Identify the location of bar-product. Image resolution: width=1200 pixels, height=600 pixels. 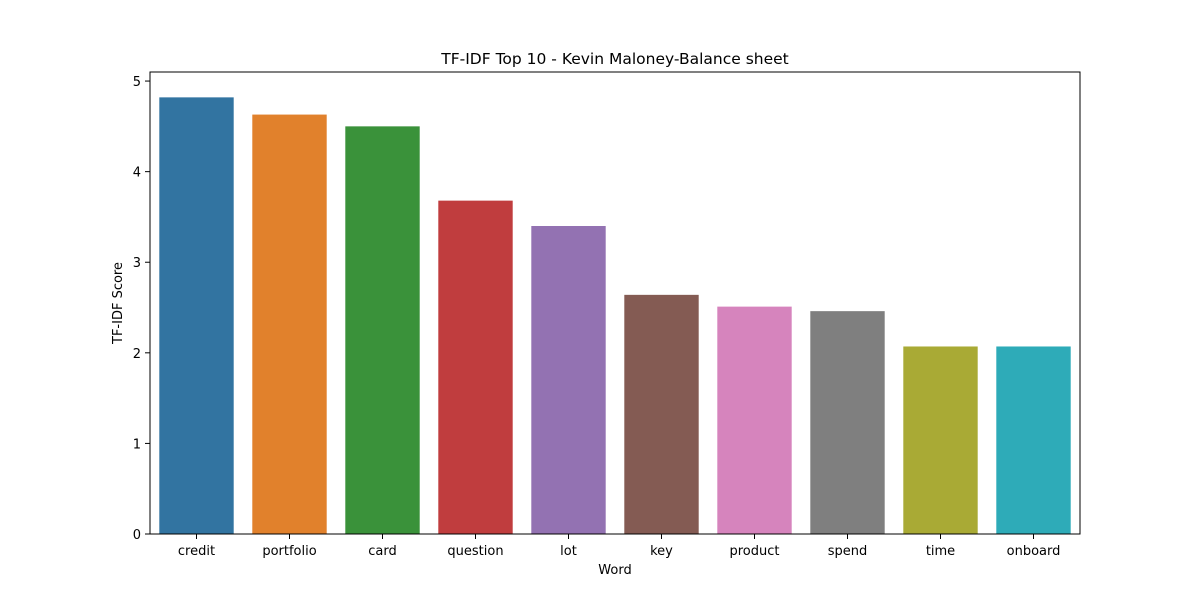
(754, 420).